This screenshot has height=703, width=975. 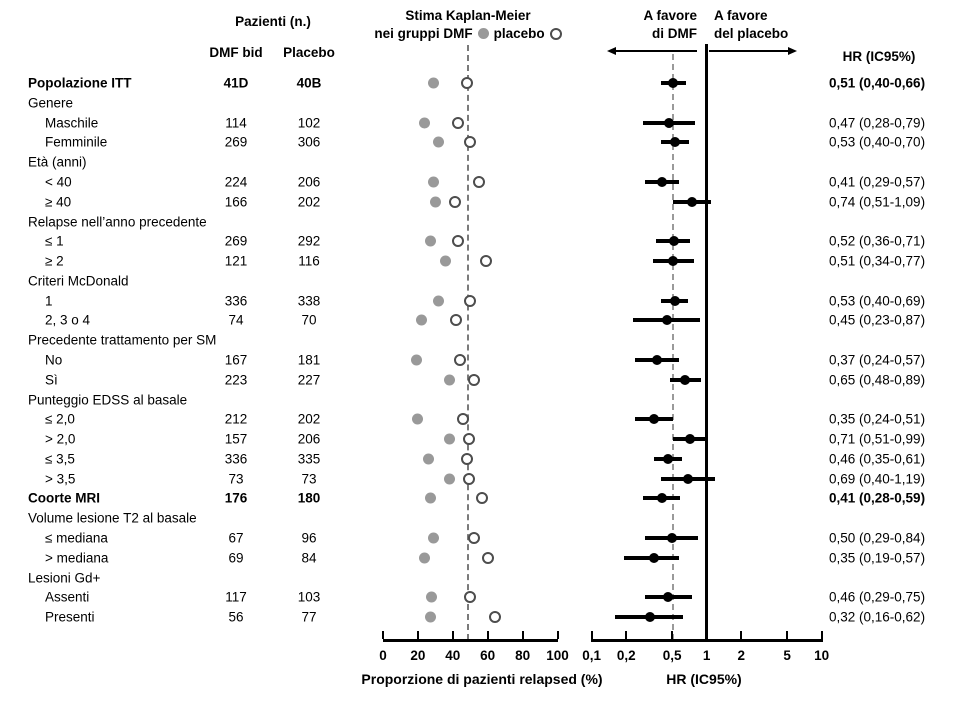 I want to click on hr-axis-tick-label: 0,1, so click(x=592, y=655).